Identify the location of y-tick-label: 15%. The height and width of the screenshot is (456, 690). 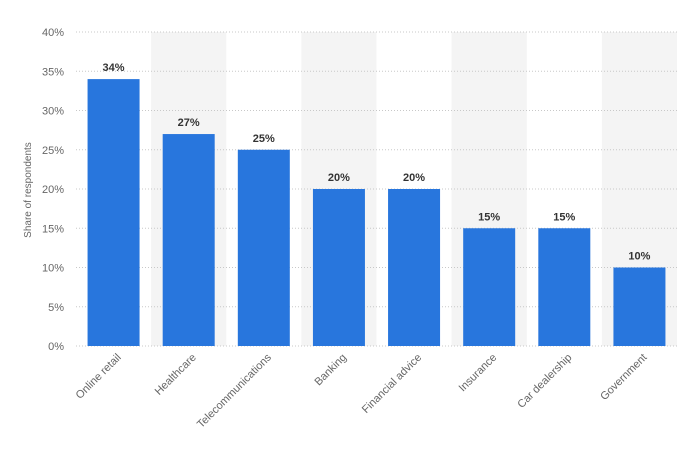
(53, 229).